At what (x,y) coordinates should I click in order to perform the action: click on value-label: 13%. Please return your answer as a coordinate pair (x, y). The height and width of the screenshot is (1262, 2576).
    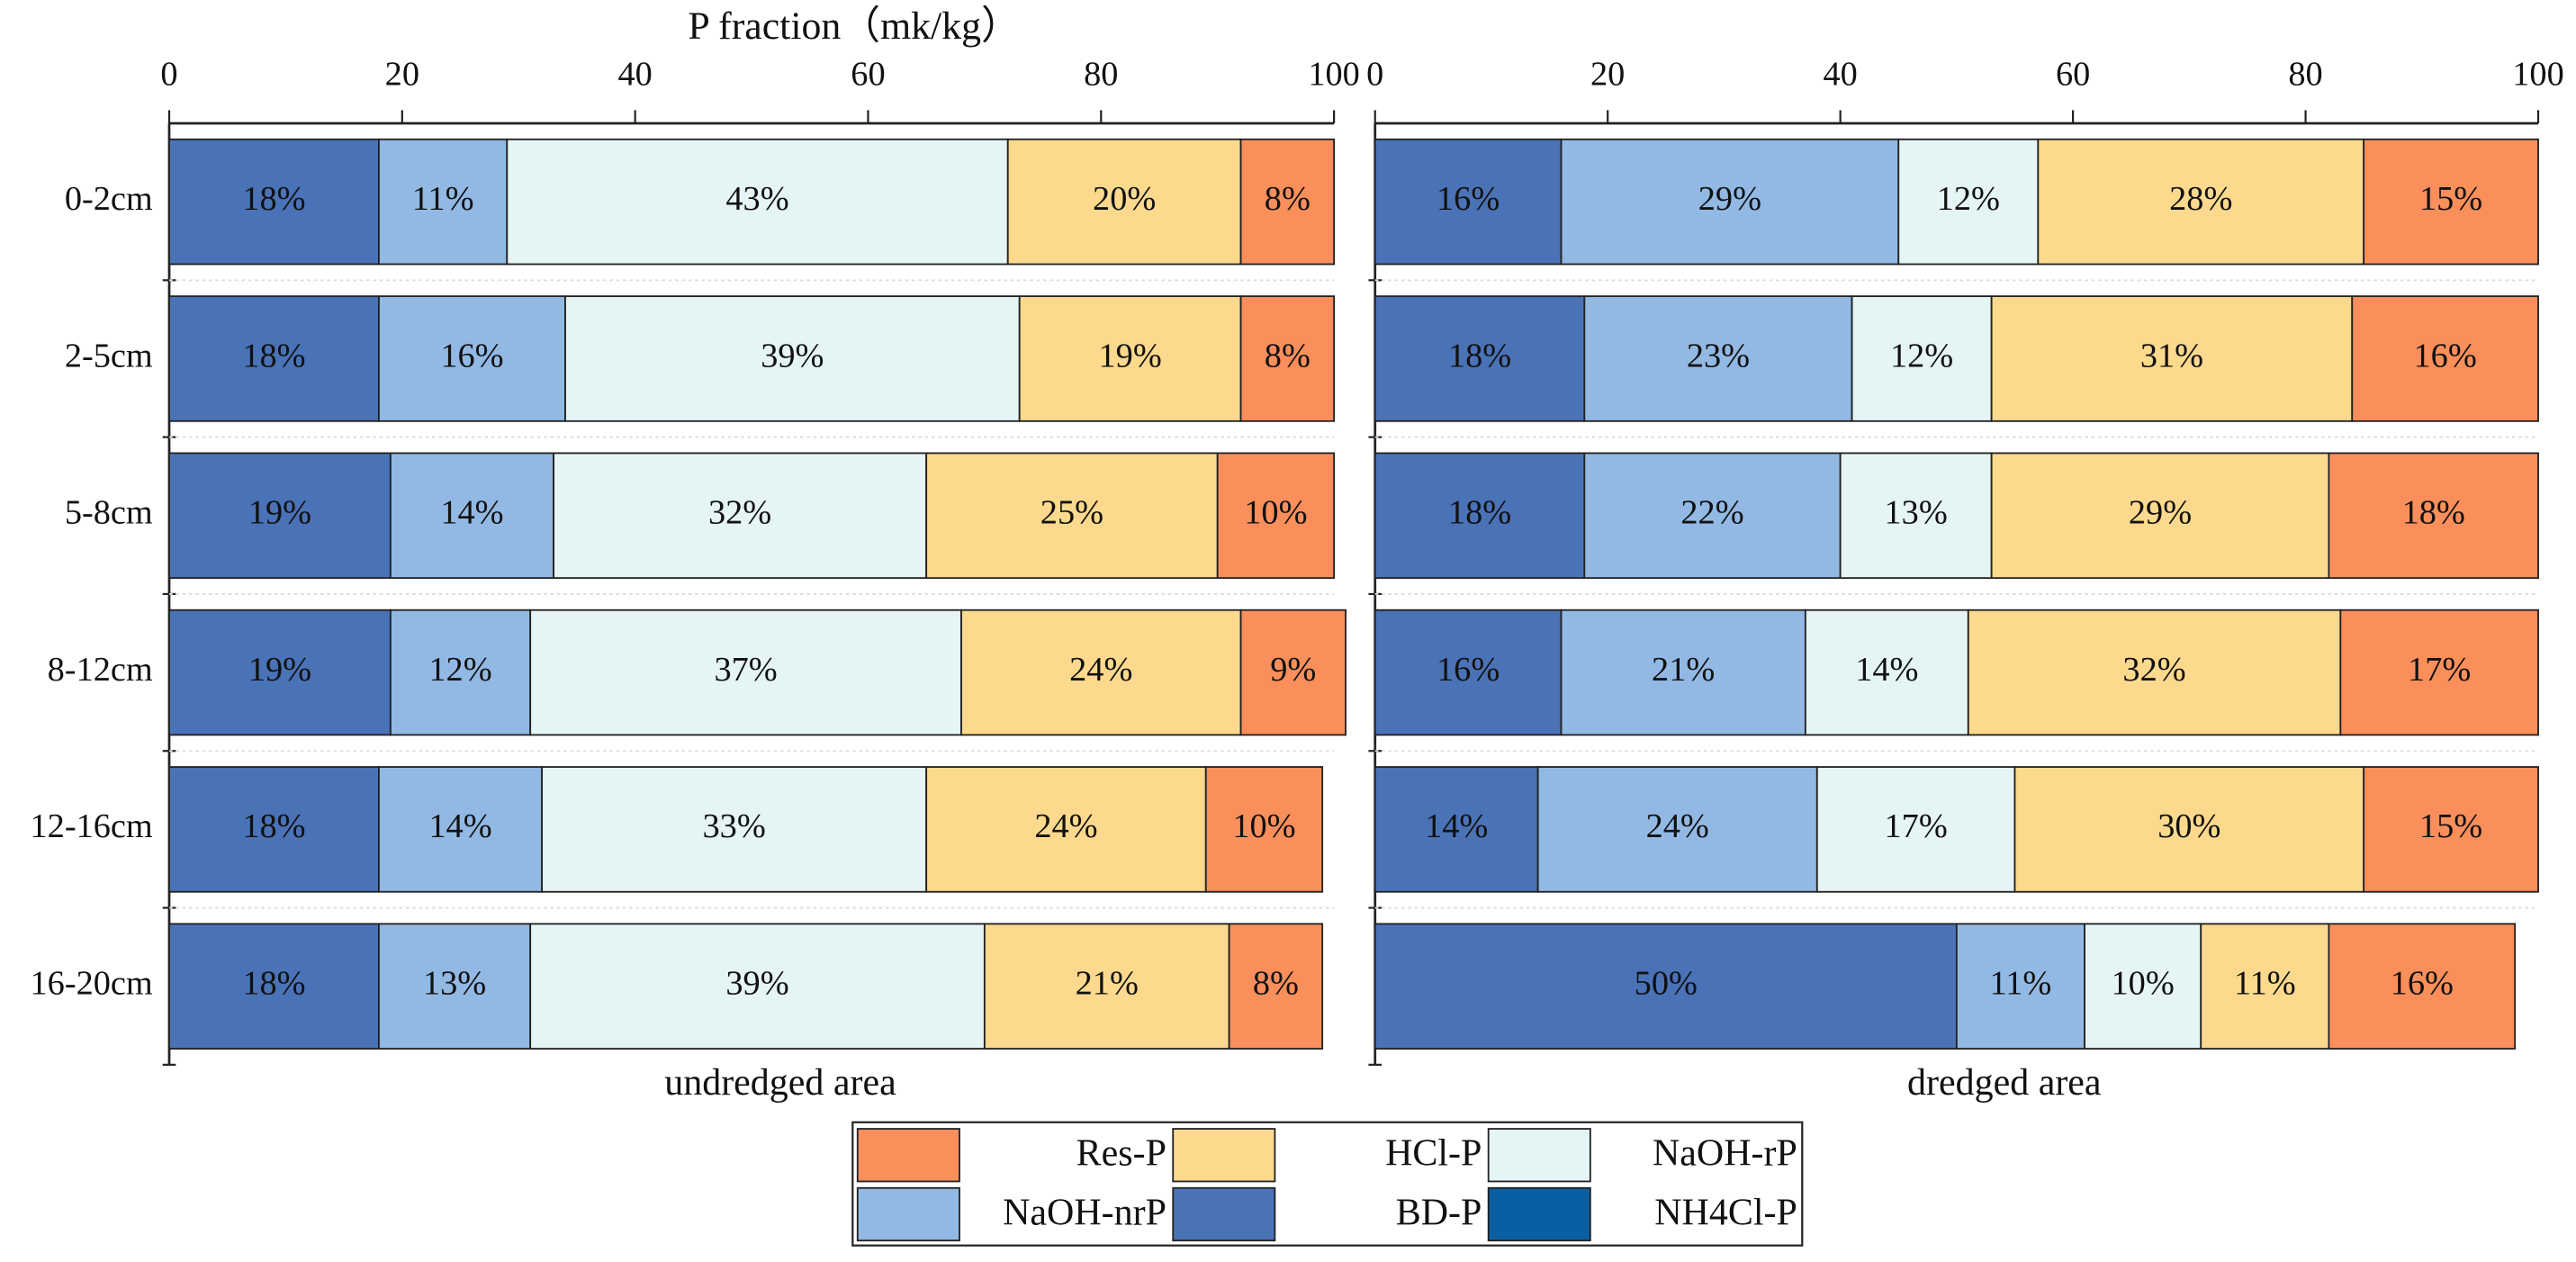
    Looking at the image, I should click on (1916, 513).